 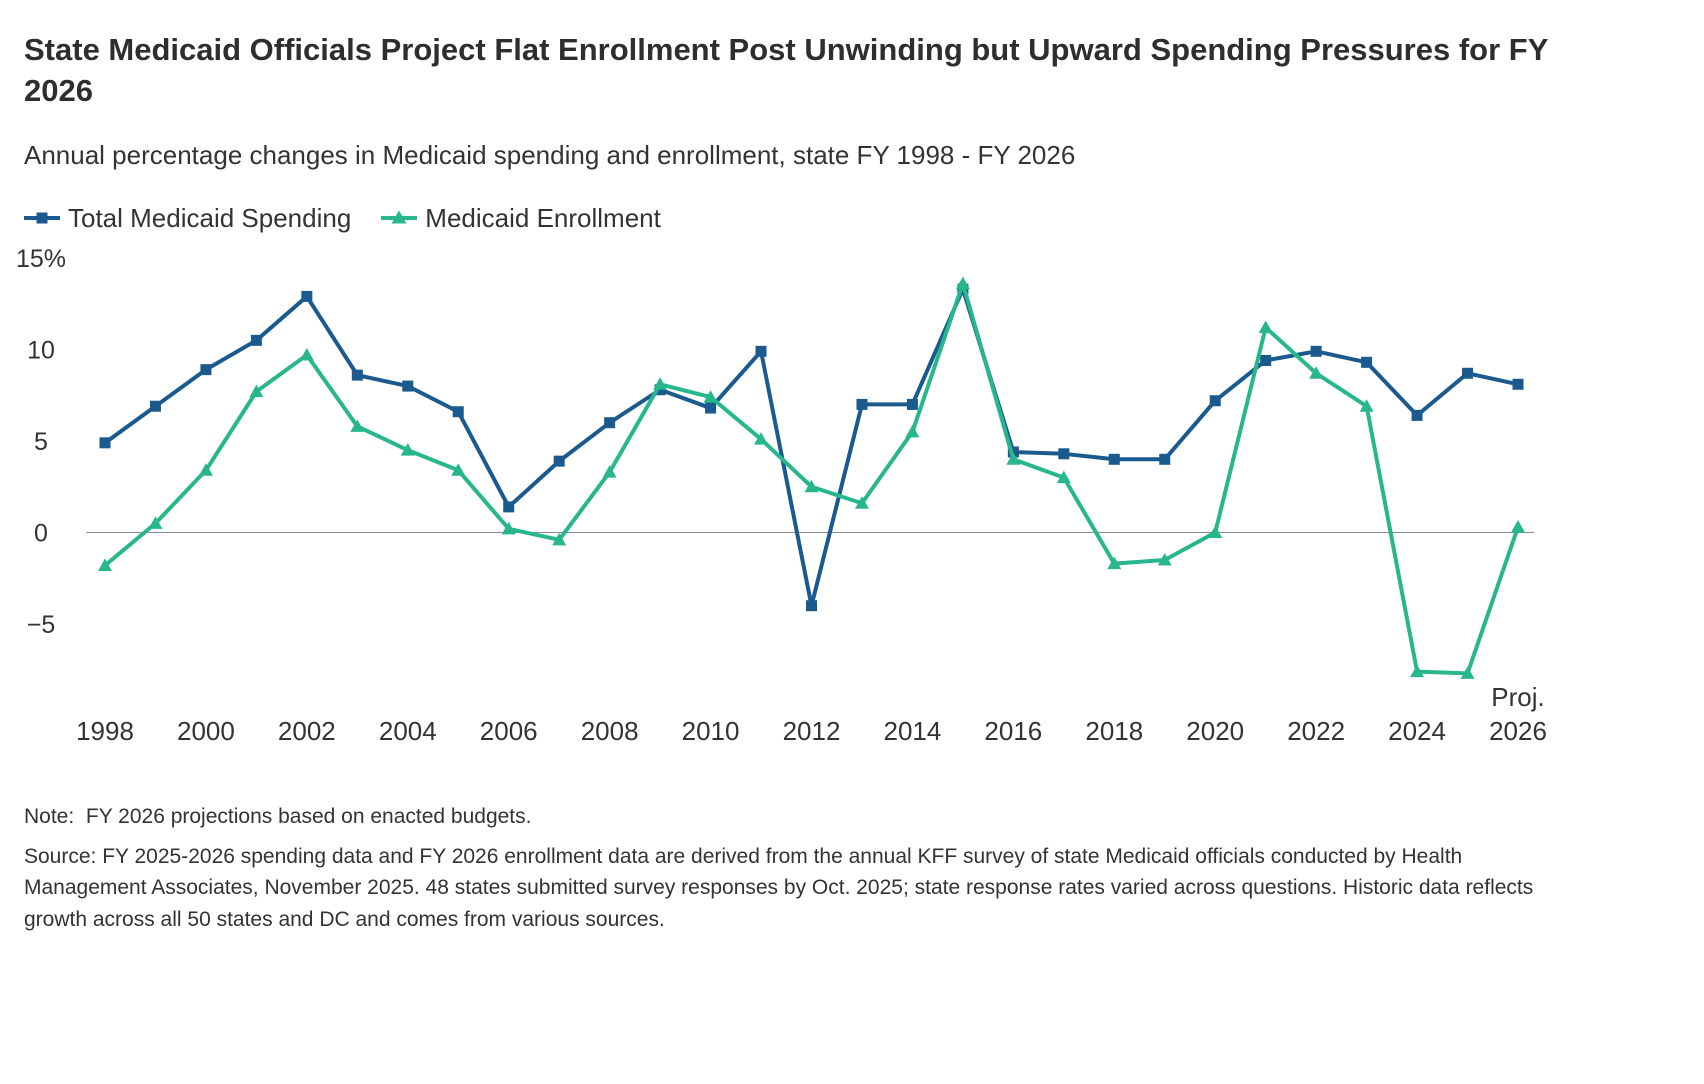 What do you see at coordinates (307, 731) in the screenshot?
I see `x-tick-label: 2002` at bounding box center [307, 731].